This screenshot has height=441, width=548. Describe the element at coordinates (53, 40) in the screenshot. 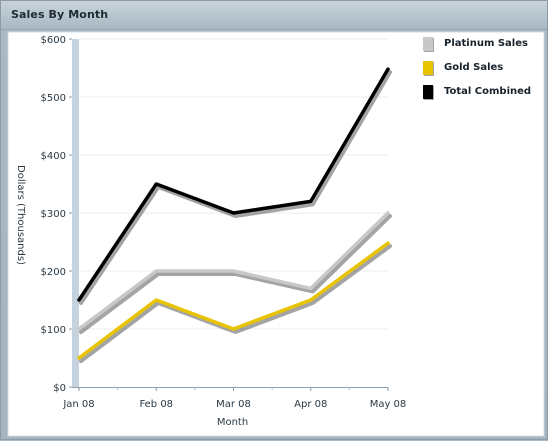

I see `y-tick-label: $600` at that location.